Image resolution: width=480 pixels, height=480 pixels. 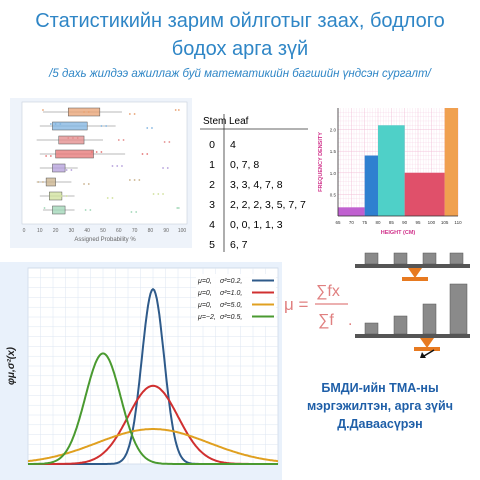 I want to click on boxplot-tick: 20, so click(x=56, y=231).